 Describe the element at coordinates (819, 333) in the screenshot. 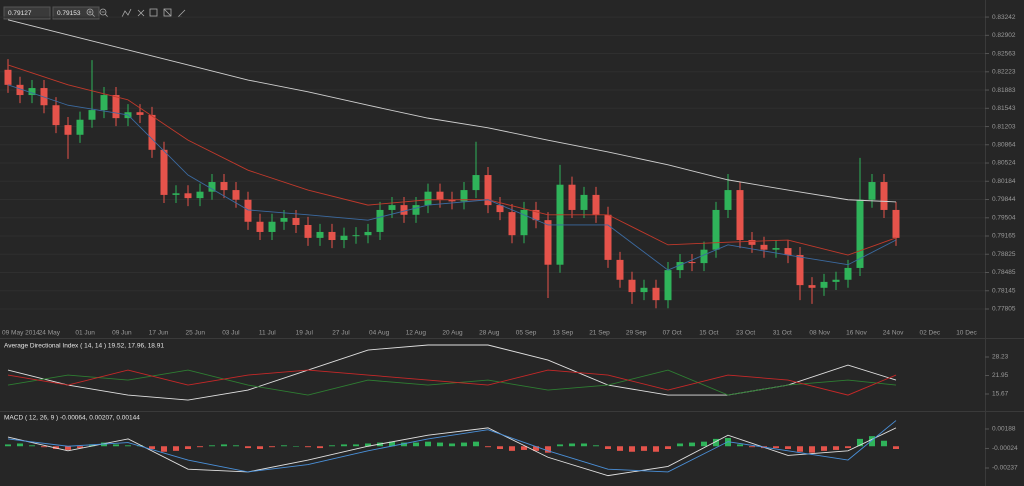

I see `x-tick-label: 08 Nov` at that location.